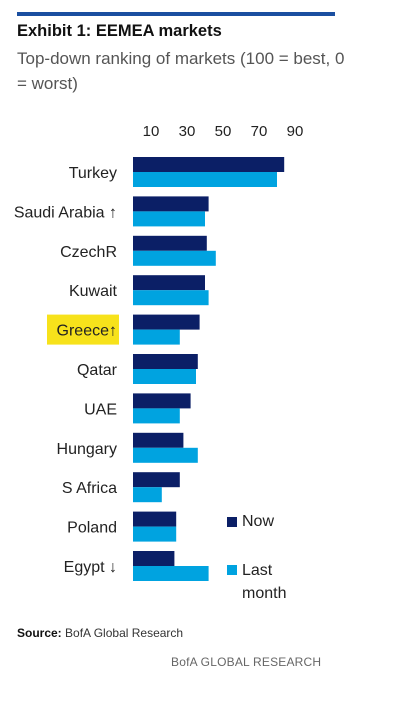  What do you see at coordinates (151, 131) in the screenshot?
I see `x-tick-label: 10` at bounding box center [151, 131].